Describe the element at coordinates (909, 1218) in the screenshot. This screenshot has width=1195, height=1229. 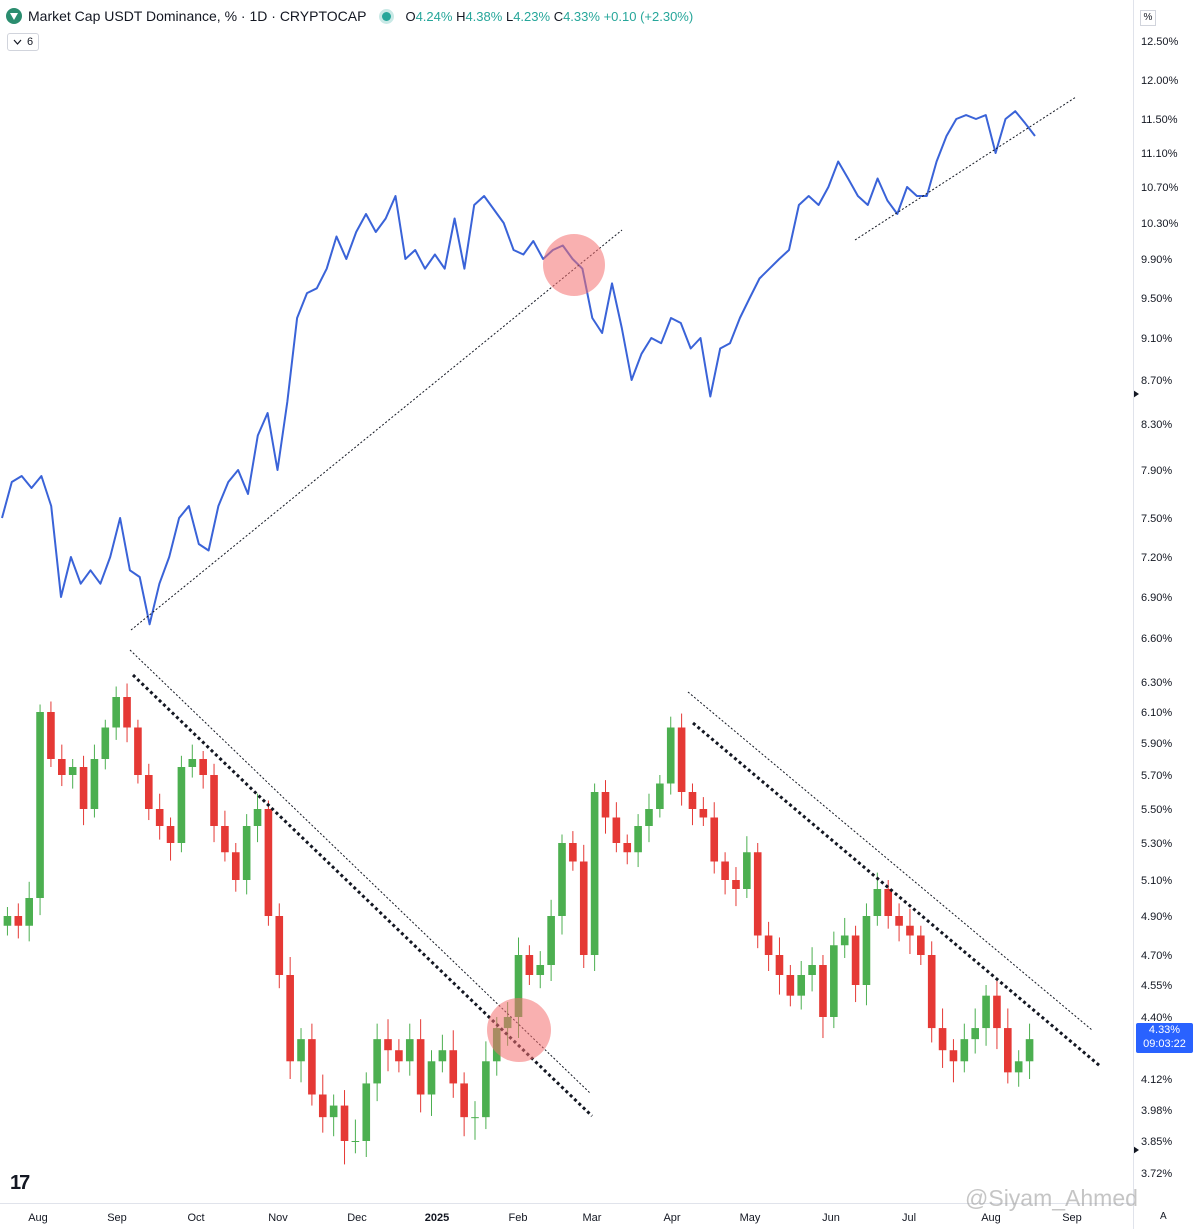
I see `x-tick-label: Jul` at that location.